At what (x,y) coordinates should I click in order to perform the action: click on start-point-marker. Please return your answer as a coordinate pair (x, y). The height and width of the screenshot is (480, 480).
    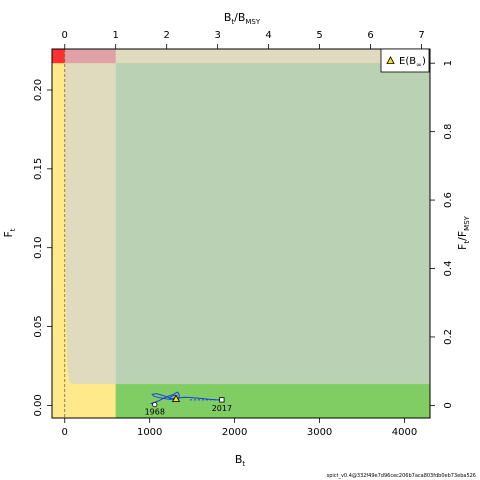
    Looking at the image, I should click on (155, 404).